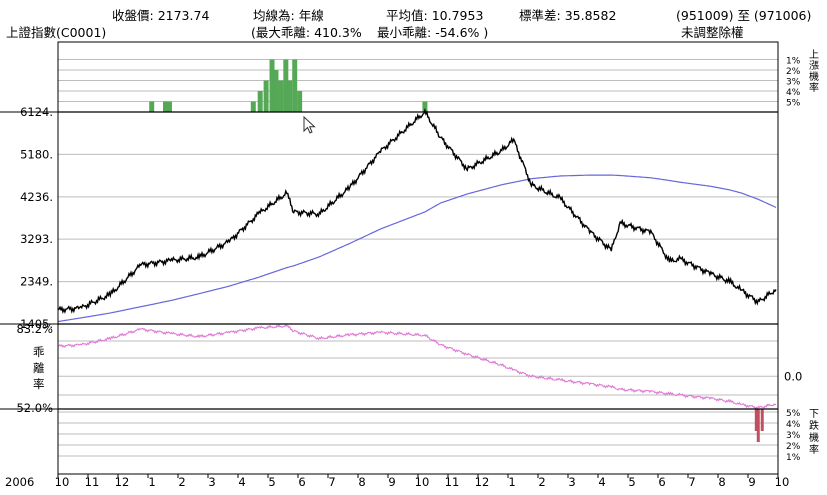 The height and width of the screenshot is (495, 827). What do you see at coordinates (793, 436) in the screenshot?
I see `down-prob-label: 3%` at bounding box center [793, 436].